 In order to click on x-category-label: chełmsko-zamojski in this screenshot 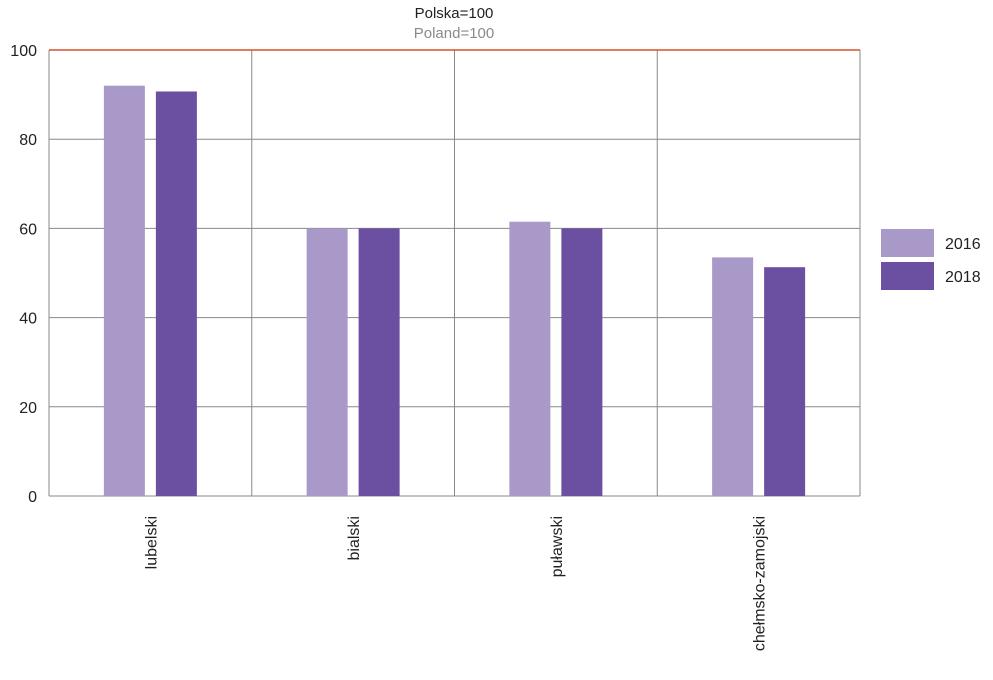, I will do `click(760, 583)`.